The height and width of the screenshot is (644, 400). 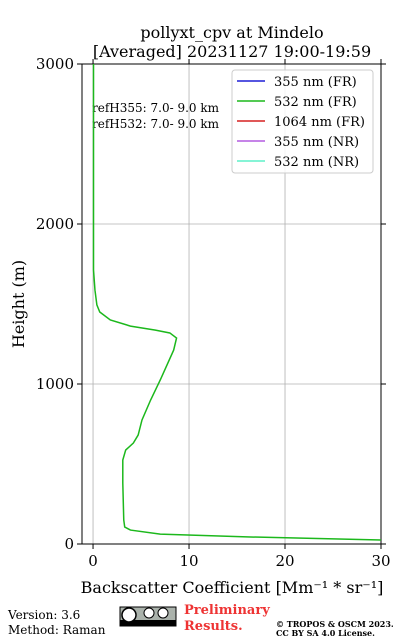 I want to click on method: Method: Raman, so click(x=57, y=630).